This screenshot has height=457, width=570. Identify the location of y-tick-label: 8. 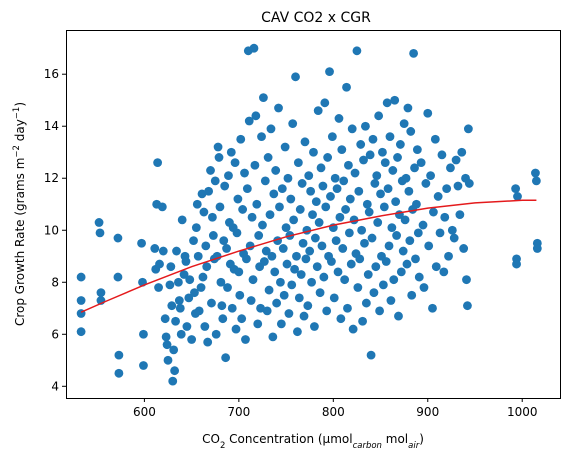
(55, 282).